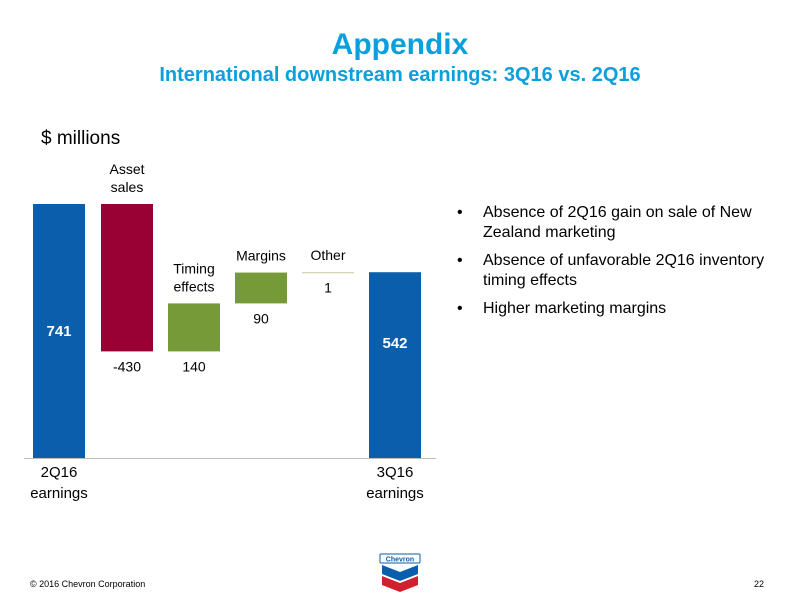  Describe the element at coordinates (194, 268) in the screenshot. I see `category-label: Timing` at that location.